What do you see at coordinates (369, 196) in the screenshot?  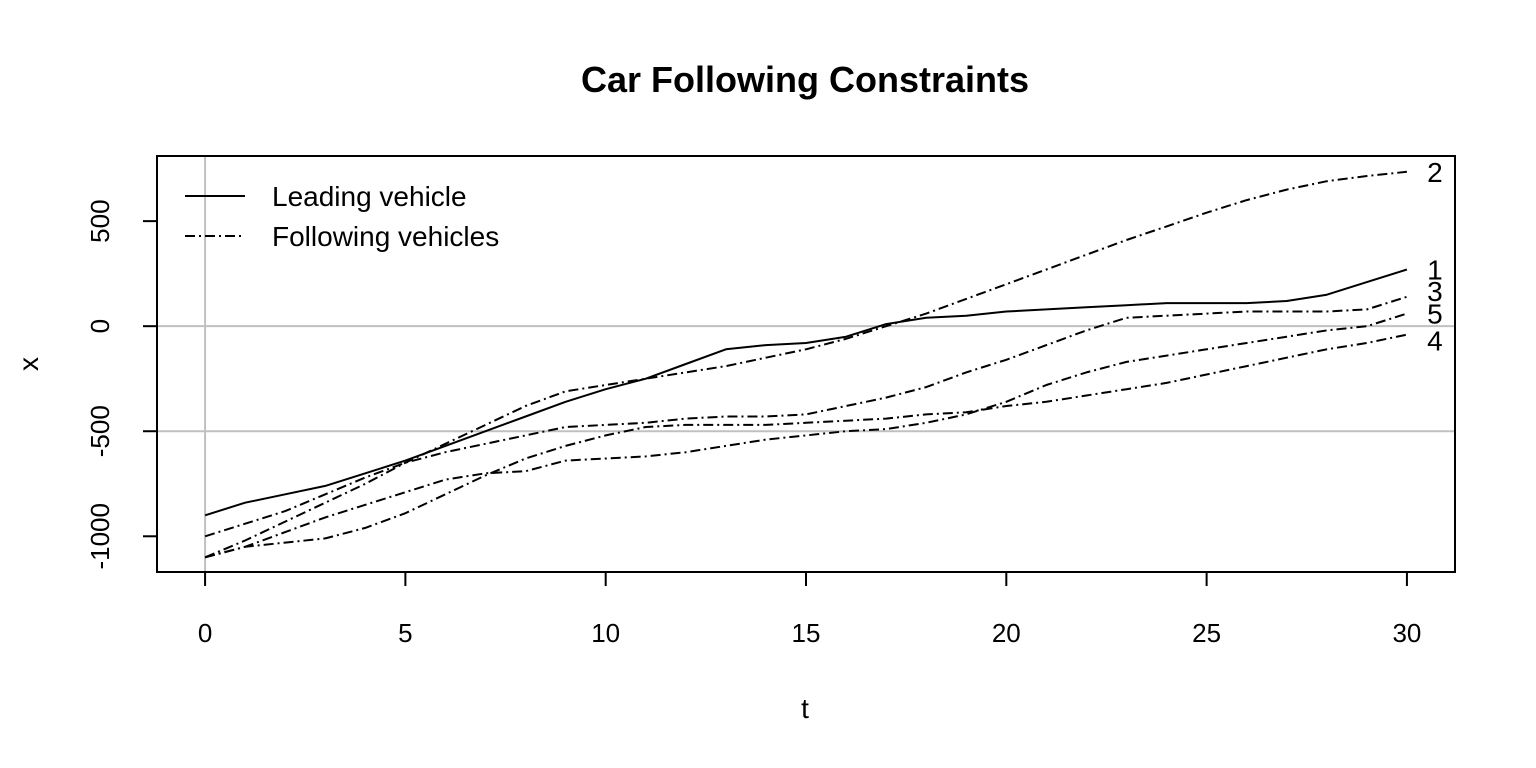 I see `legend-label-leading: Leading vehicle` at bounding box center [369, 196].